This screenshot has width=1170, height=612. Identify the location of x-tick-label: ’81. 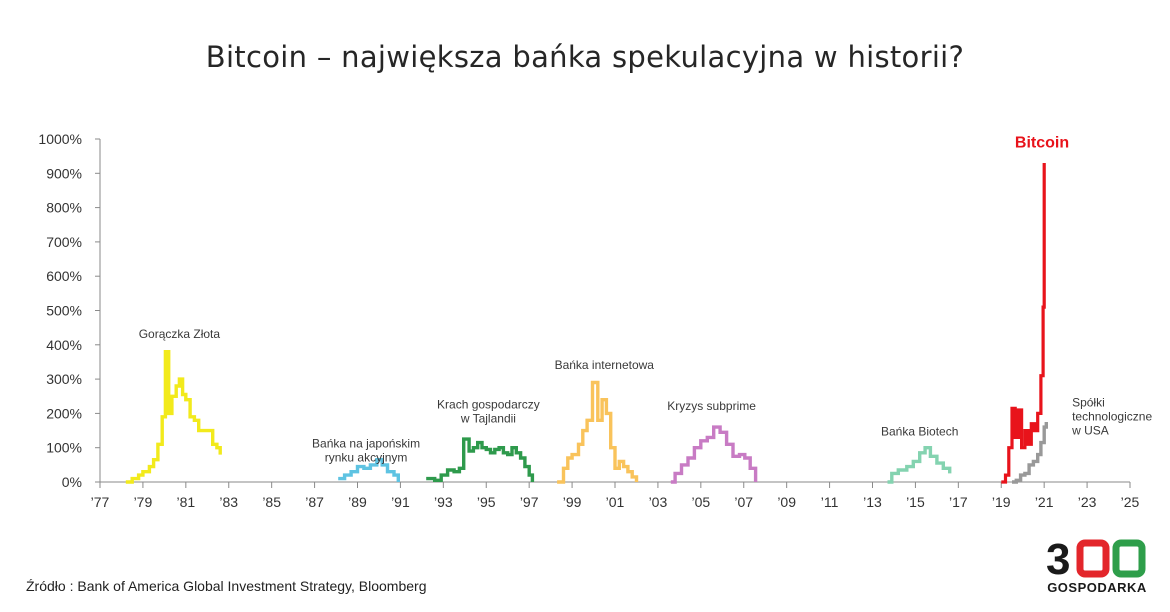
(185, 502).